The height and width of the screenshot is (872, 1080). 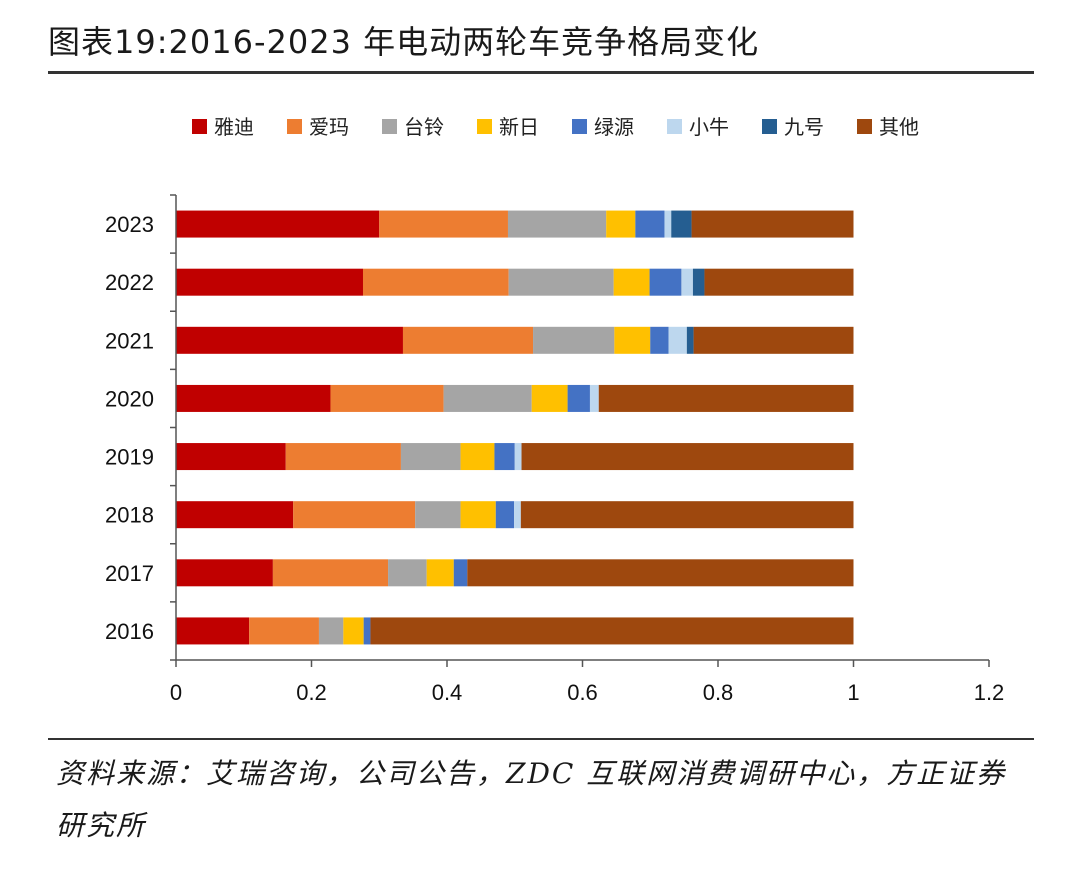 I want to click on x-tick-label: 0.8, so click(x=718, y=692).